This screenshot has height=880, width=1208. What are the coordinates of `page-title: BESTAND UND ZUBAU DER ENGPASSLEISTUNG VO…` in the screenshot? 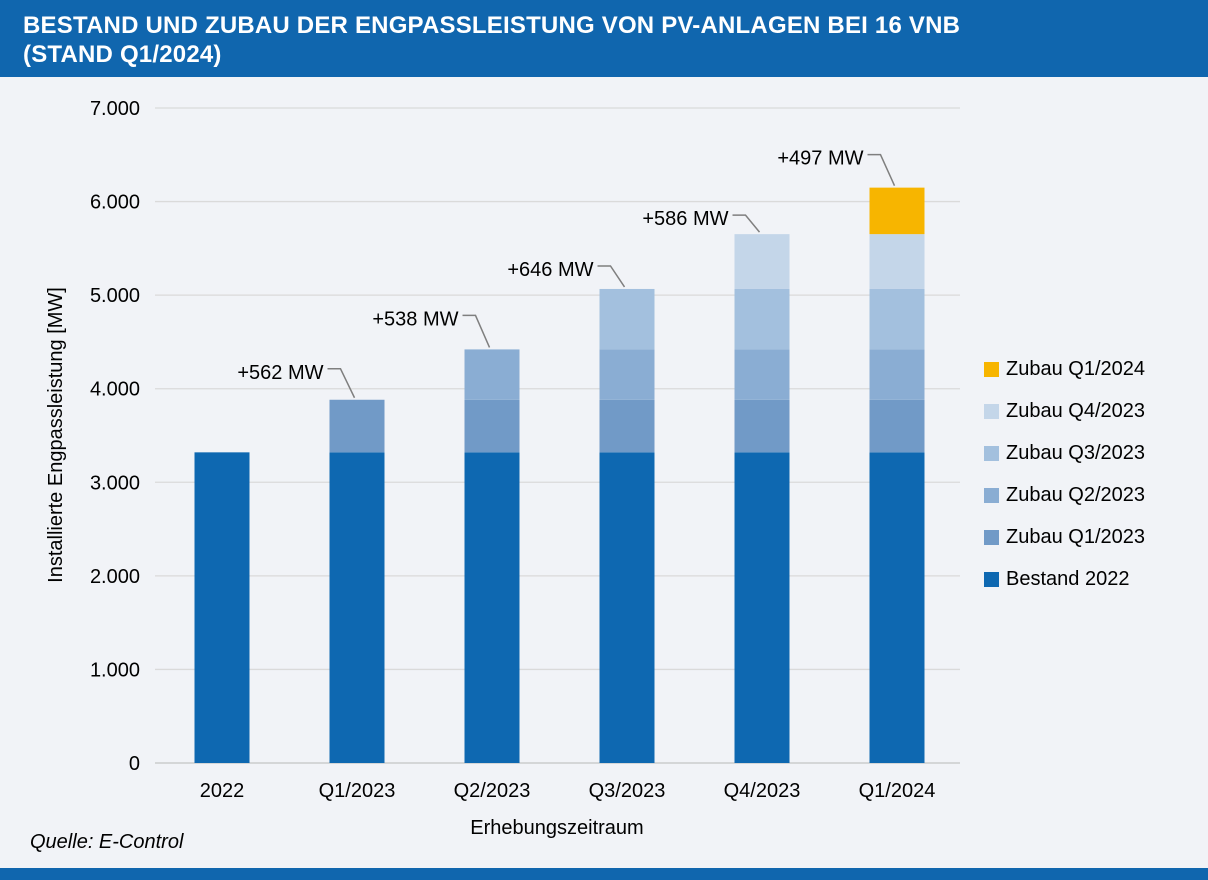 It's located at (492, 40).